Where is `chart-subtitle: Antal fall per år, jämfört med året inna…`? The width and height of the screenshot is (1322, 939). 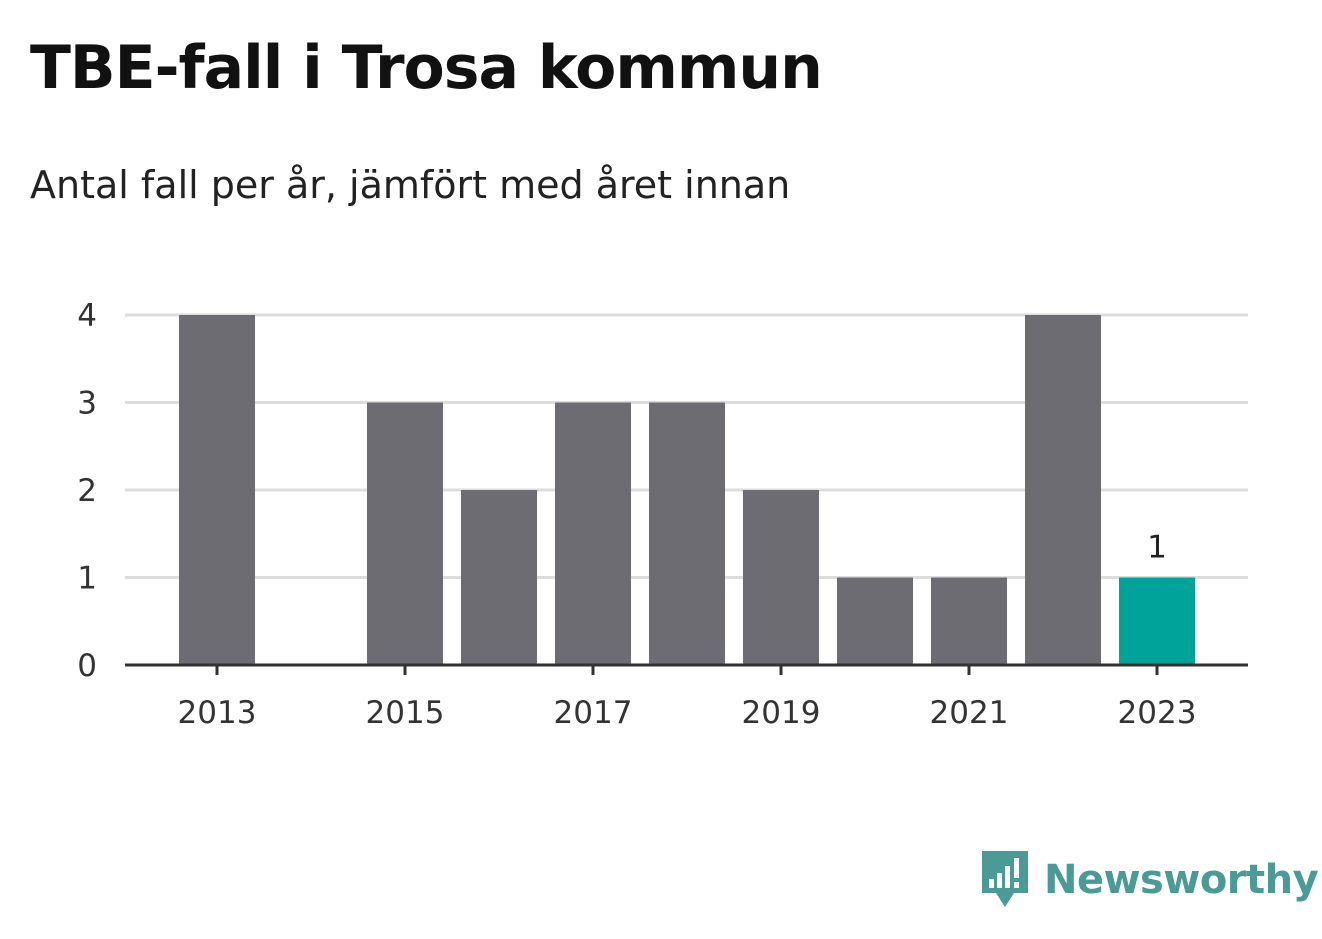 chart-subtitle: Antal fall per år, jämfört med året inna… is located at coordinates (410, 185).